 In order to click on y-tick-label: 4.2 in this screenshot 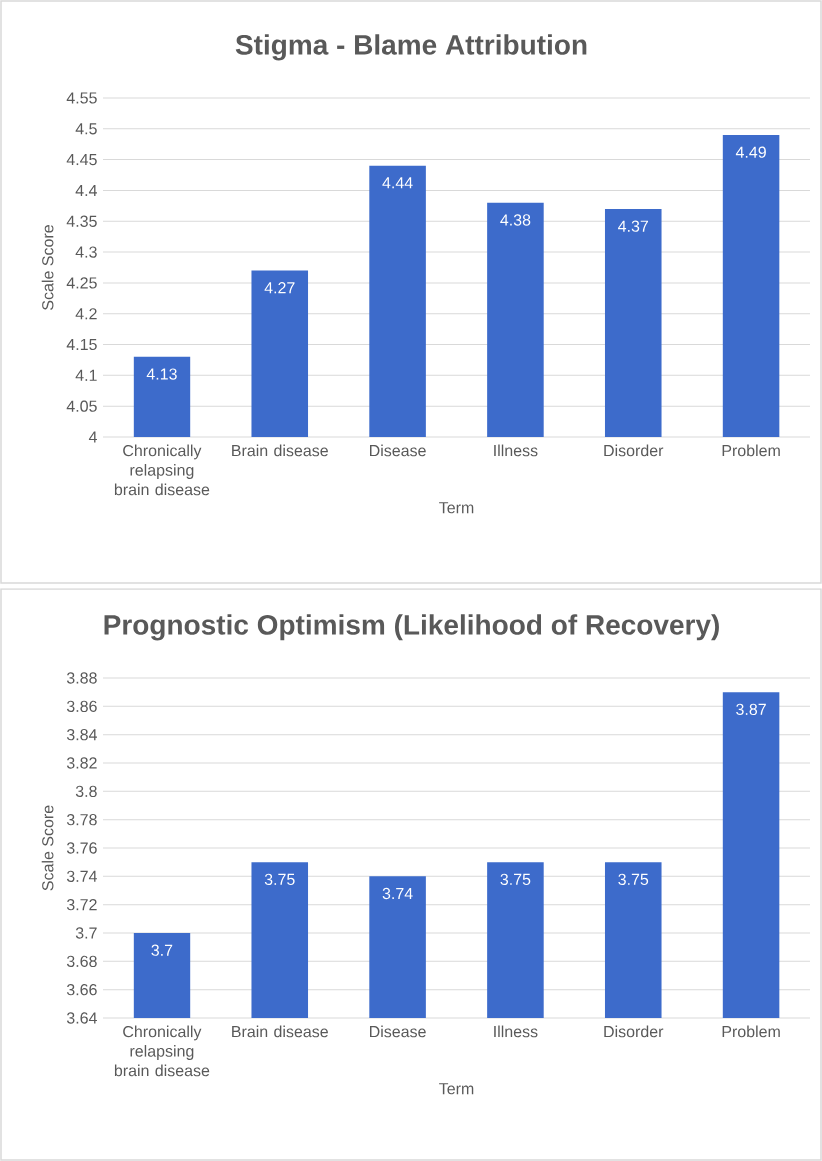, I will do `click(86, 314)`.